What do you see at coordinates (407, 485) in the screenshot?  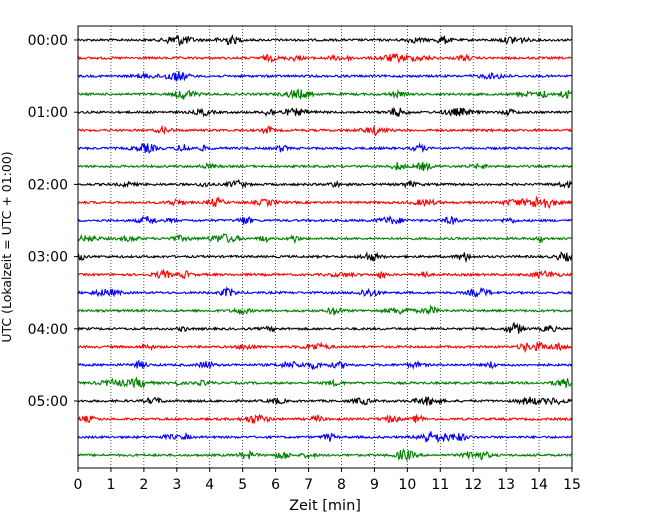 I see `x-tick-label: 10` at bounding box center [407, 485].